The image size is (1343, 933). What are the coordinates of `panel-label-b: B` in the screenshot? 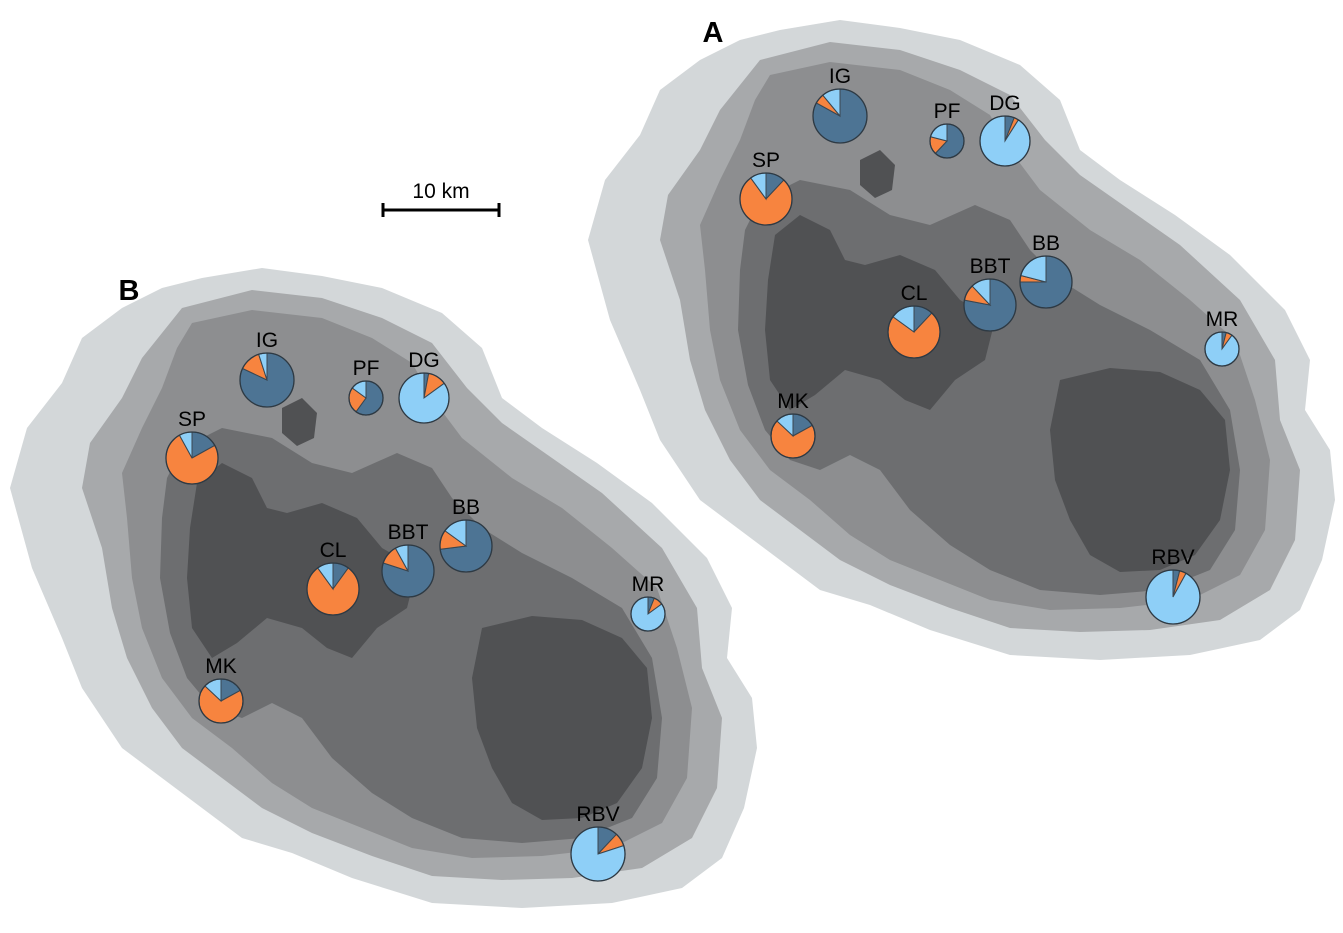 It's located at (129, 291).